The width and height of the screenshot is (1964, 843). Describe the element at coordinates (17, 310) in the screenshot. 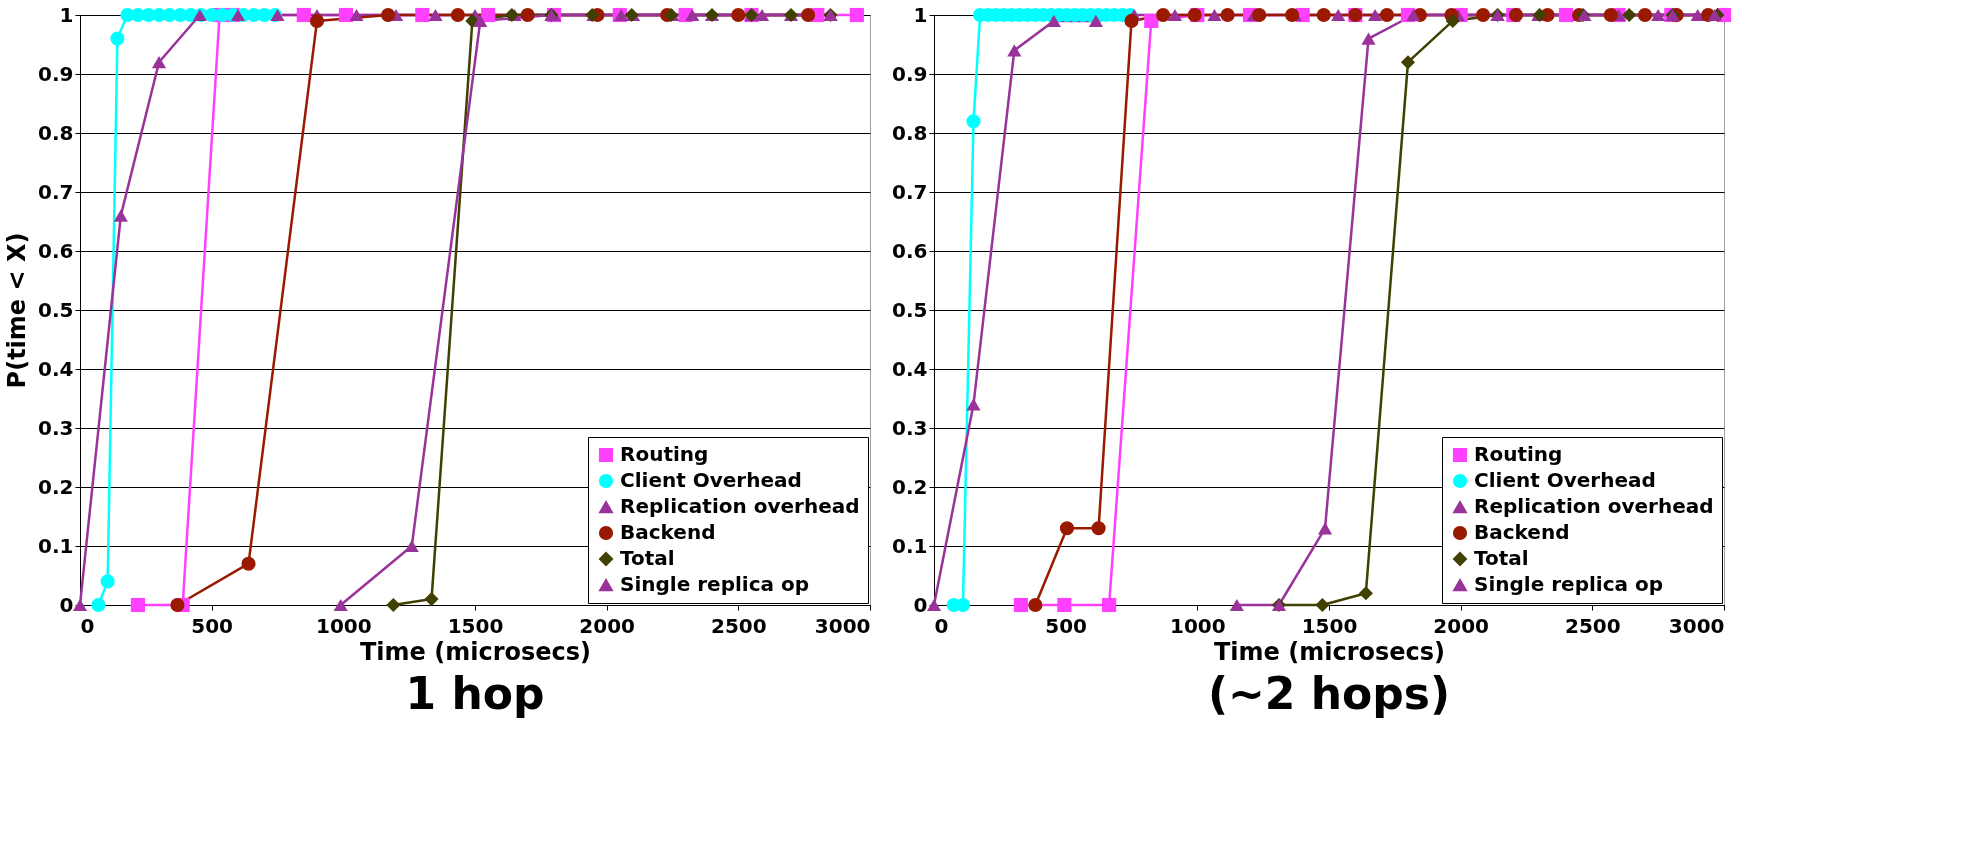

I see `y-axis-title: P(time < X)` at that location.